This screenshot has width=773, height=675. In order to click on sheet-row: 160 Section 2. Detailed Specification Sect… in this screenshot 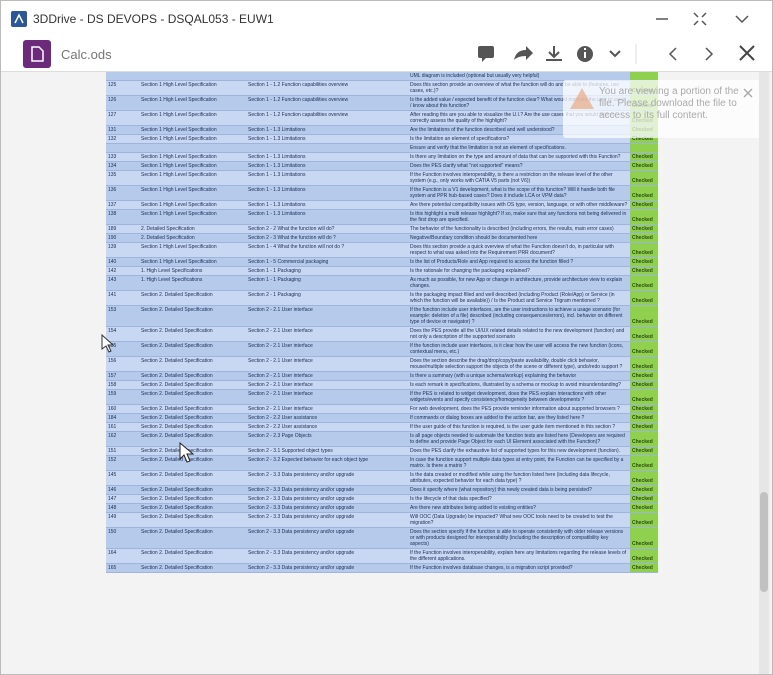, I will do `click(382, 409)`.